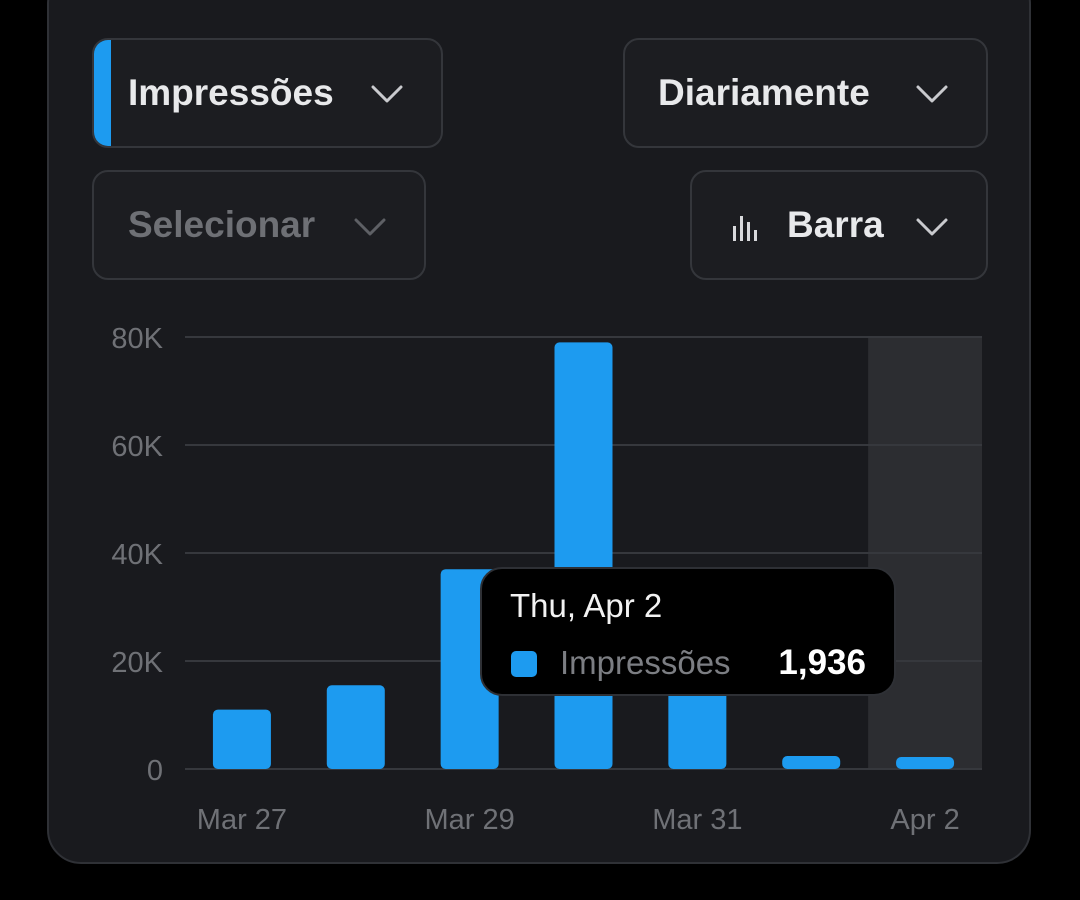 The image size is (1080, 900). Describe the element at coordinates (242, 820) in the screenshot. I see `x-tick-label: Mar 27` at that location.